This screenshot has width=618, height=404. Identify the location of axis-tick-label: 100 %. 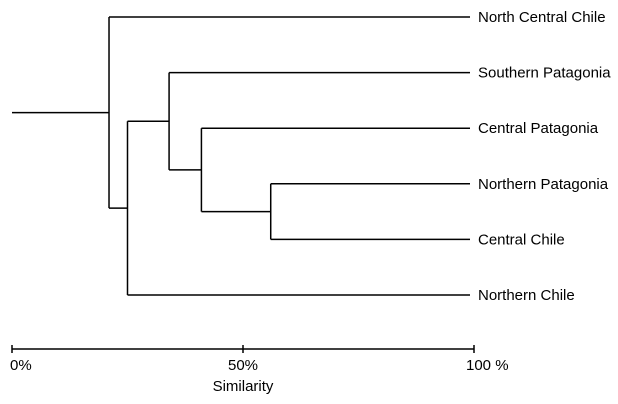
(487, 365).